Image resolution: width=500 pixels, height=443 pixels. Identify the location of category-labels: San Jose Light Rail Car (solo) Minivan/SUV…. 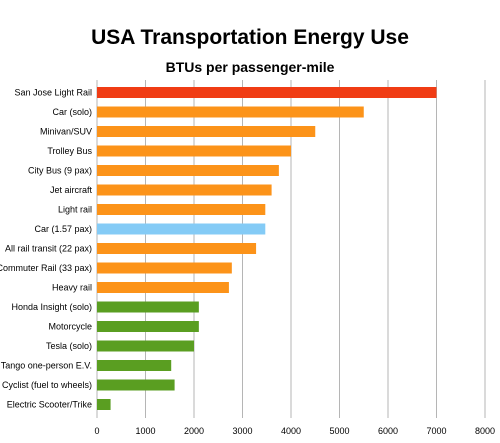
(46, 249).